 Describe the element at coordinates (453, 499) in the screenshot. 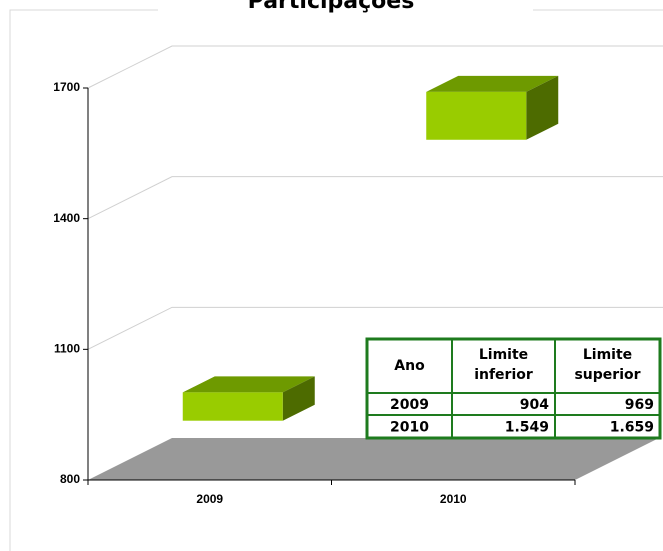

I see `x-tick-label: 2010` at that location.